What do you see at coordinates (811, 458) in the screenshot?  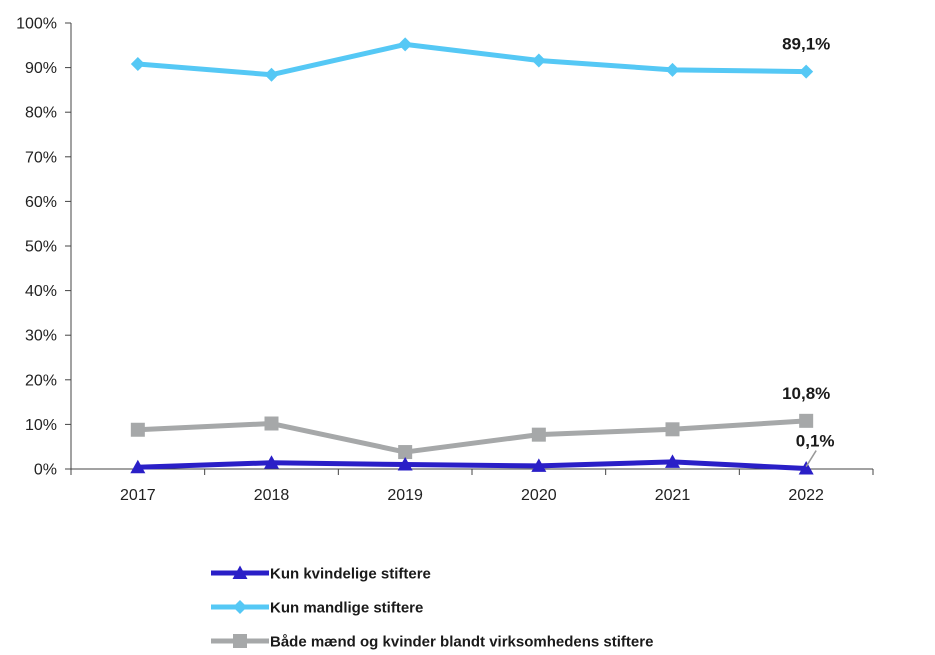 I see `leader-line` at bounding box center [811, 458].